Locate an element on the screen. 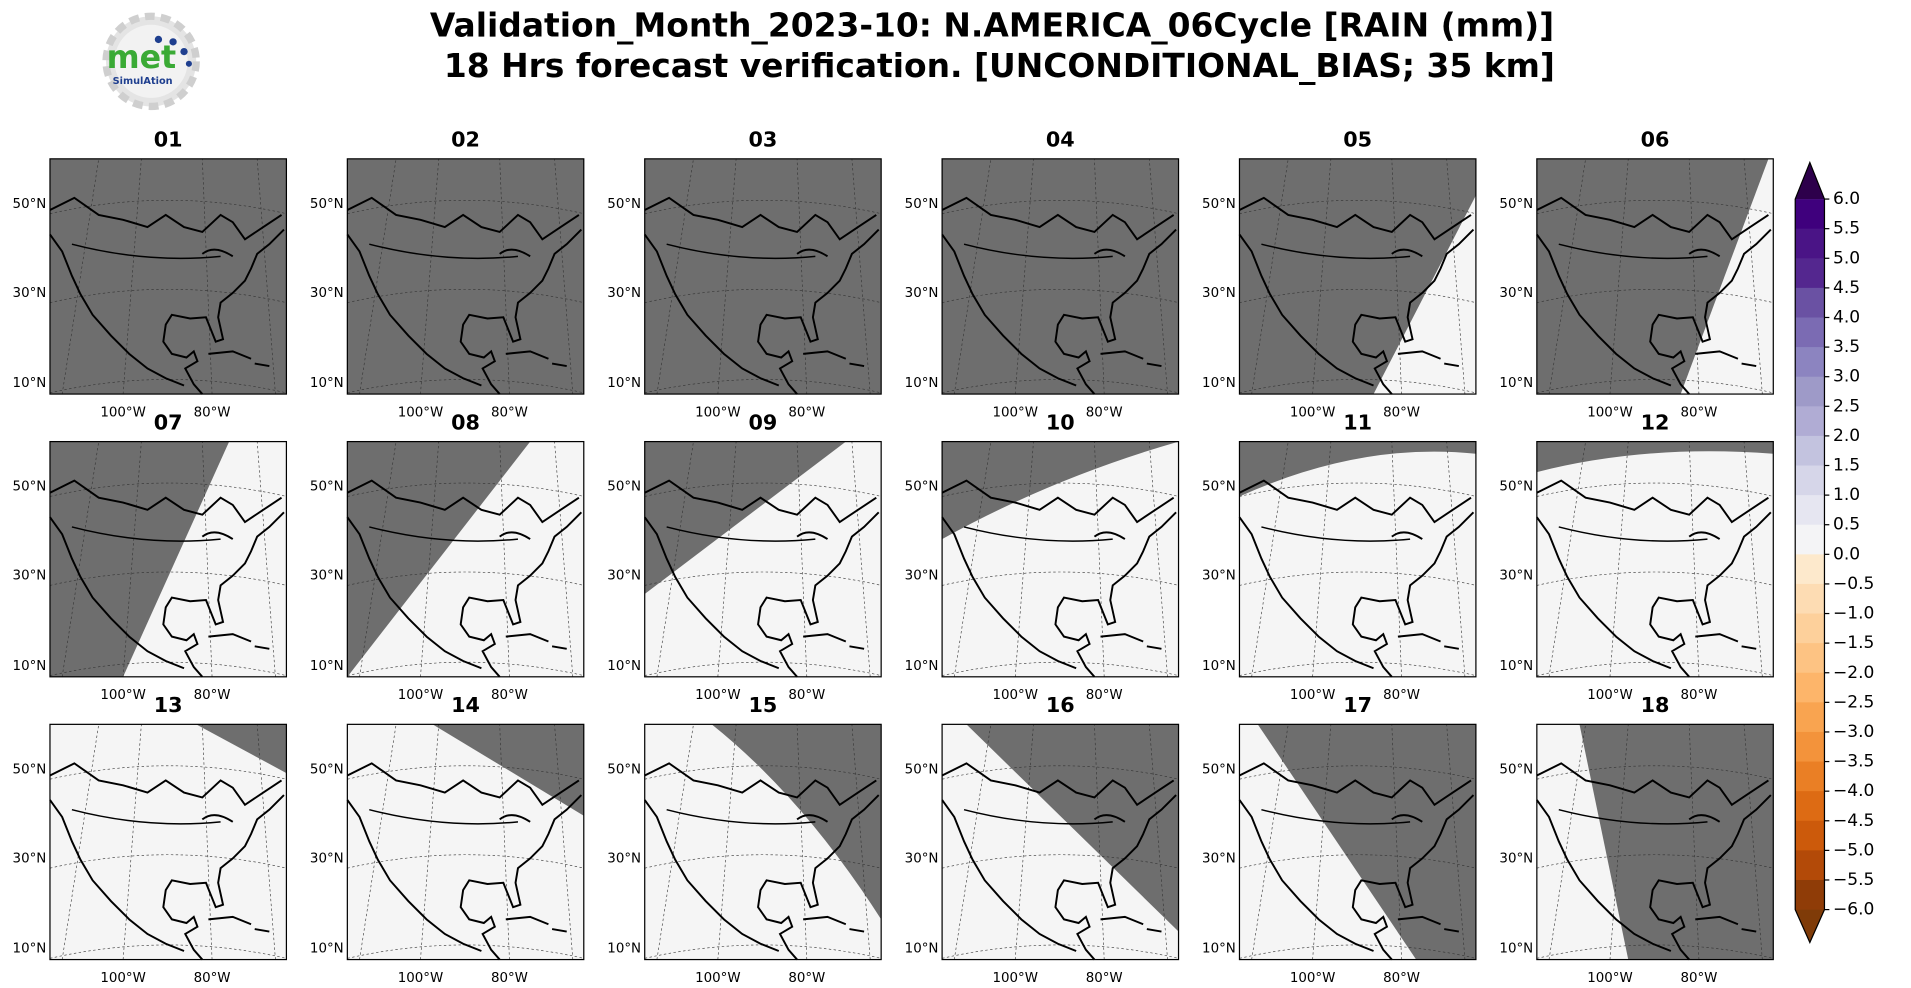 Image resolution: width=1911 pixels, height=988 pixels. colorbar-tick-label: −5.0 is located at coordinates (1853, 850).